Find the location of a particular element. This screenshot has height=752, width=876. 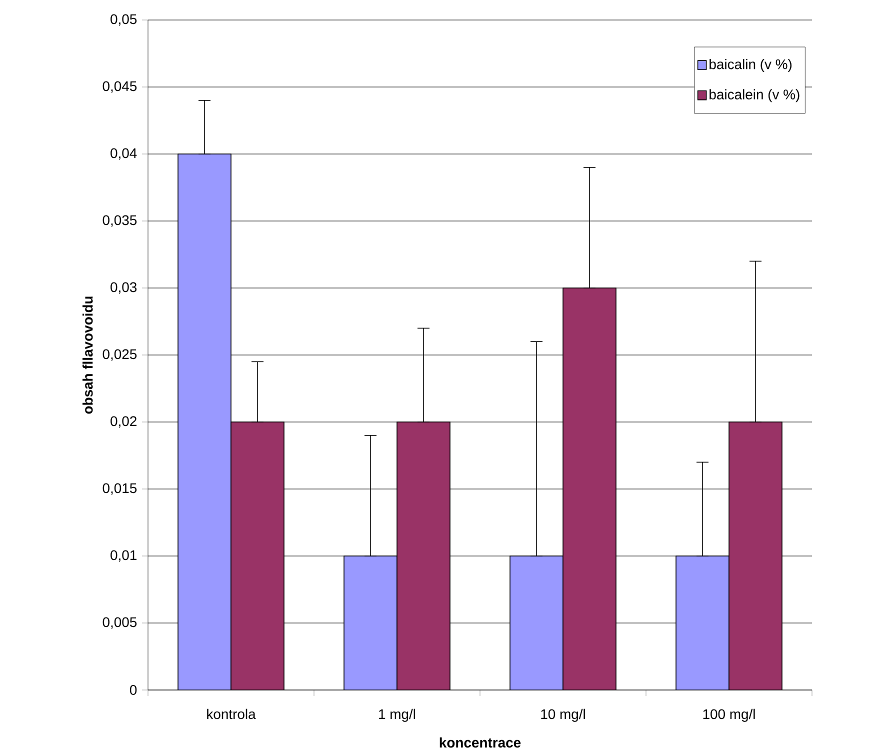

legend-label: baicalin (v %) is located at coordinates (751, 65).